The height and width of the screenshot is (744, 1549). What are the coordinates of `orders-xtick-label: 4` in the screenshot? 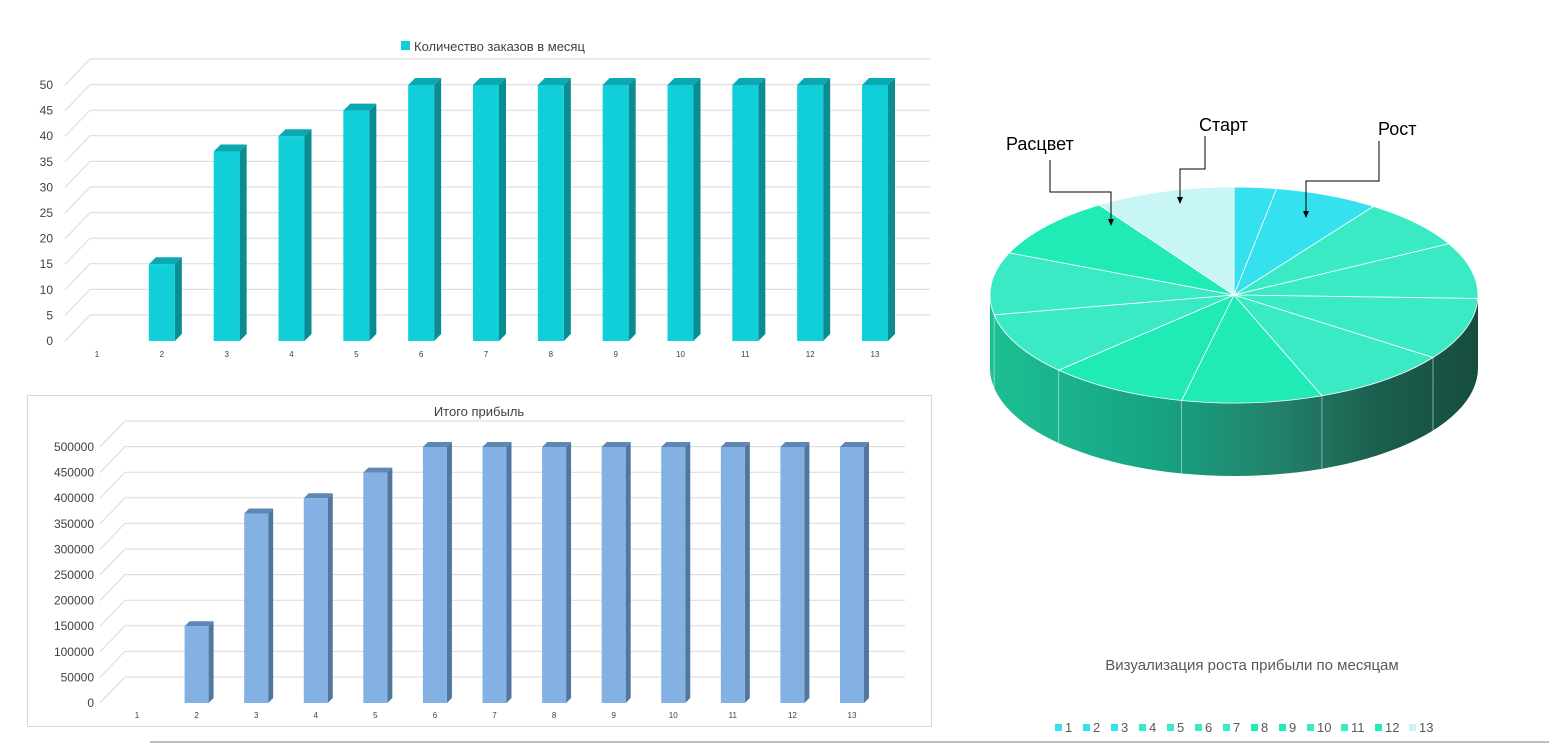 It's located at (291, 354).